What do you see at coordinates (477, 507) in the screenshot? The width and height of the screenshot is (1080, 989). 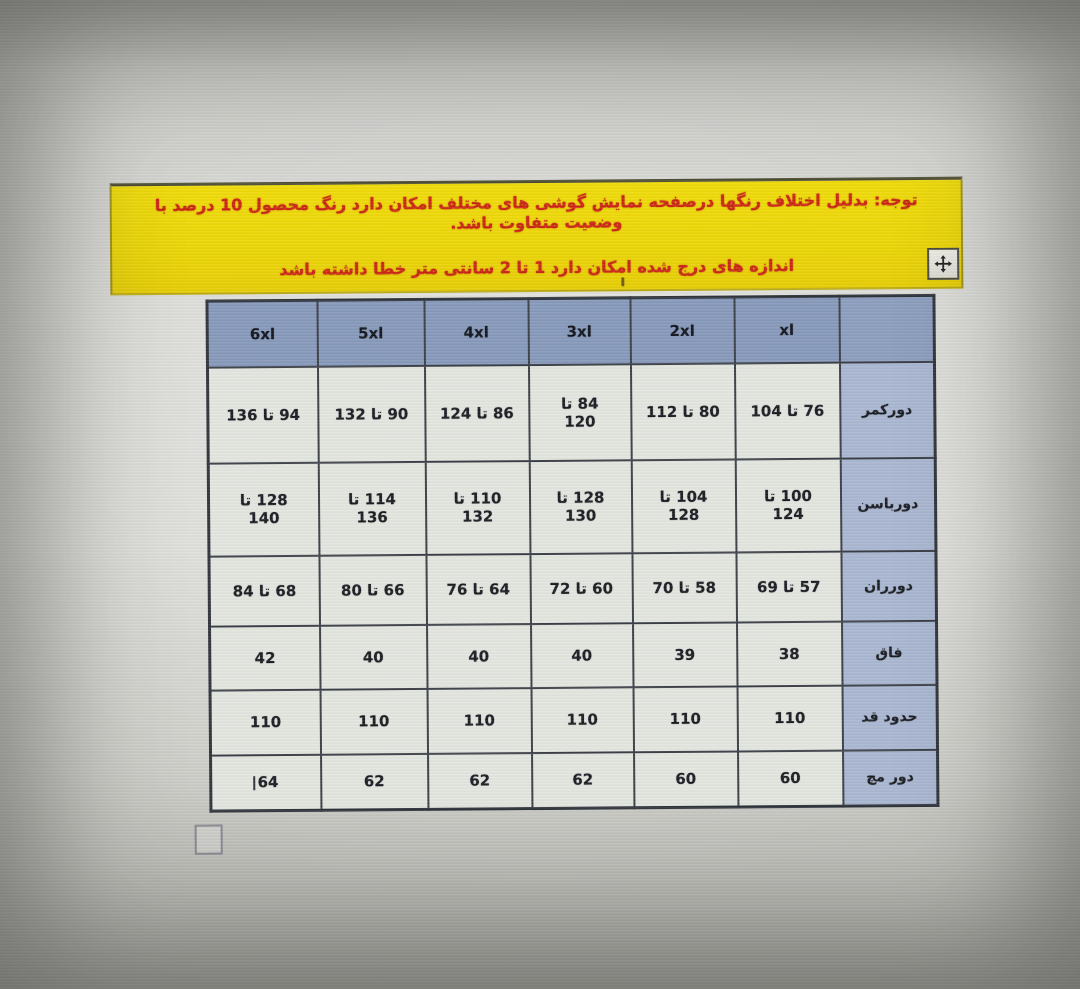 I see `cell-hip-4xl: 110 تا 132` at bounding box center [477, 507].